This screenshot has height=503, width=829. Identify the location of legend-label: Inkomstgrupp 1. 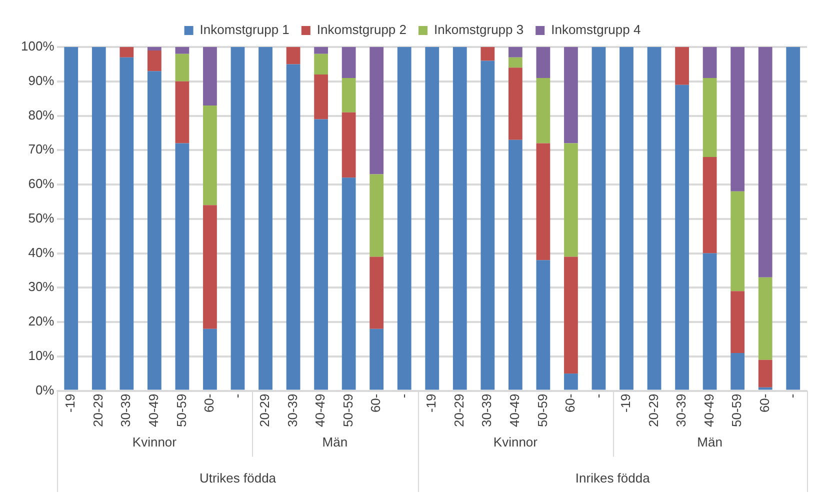
(245, 30).